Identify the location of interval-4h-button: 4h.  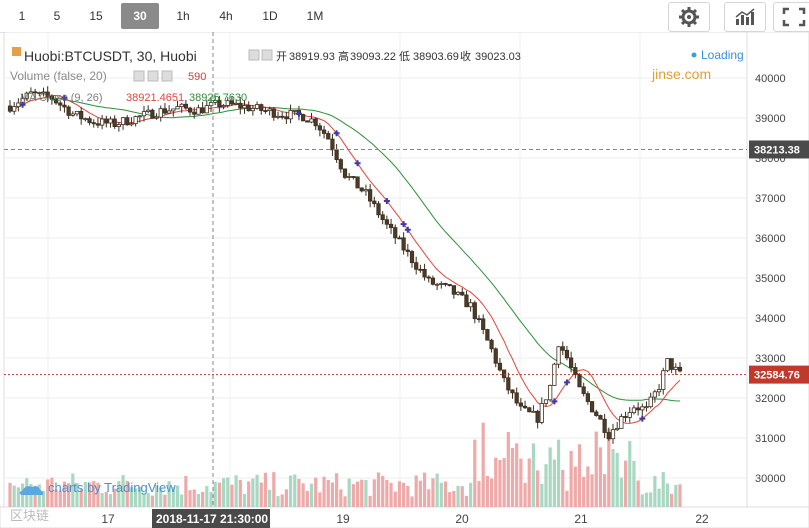
(226, 16).